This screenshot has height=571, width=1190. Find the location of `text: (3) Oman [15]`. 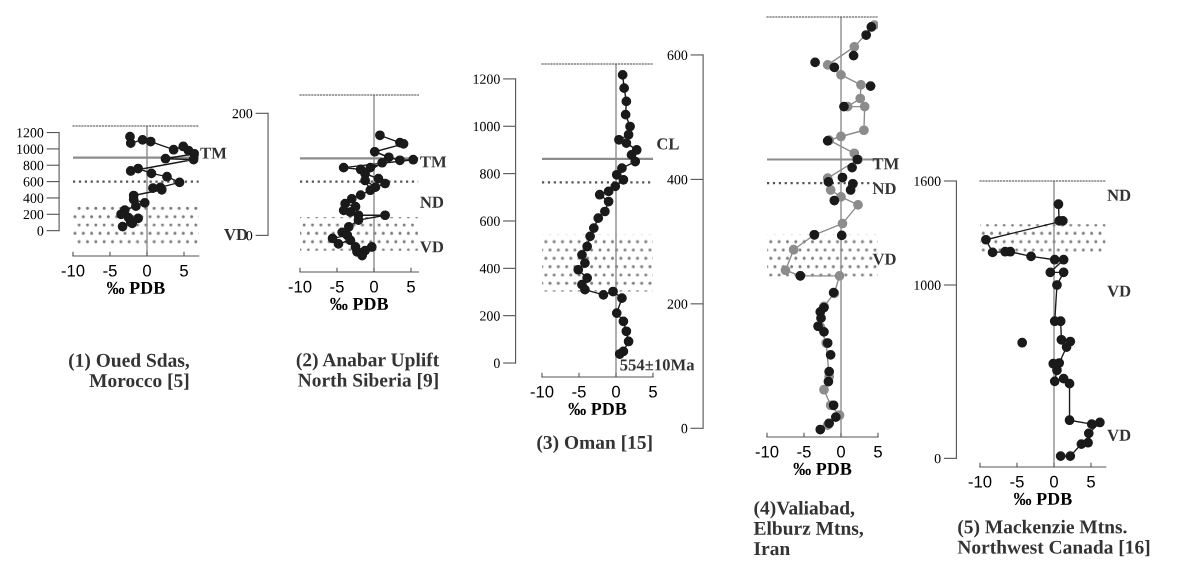

text: (3) Oman [15] is located at coordinates (594, 444).